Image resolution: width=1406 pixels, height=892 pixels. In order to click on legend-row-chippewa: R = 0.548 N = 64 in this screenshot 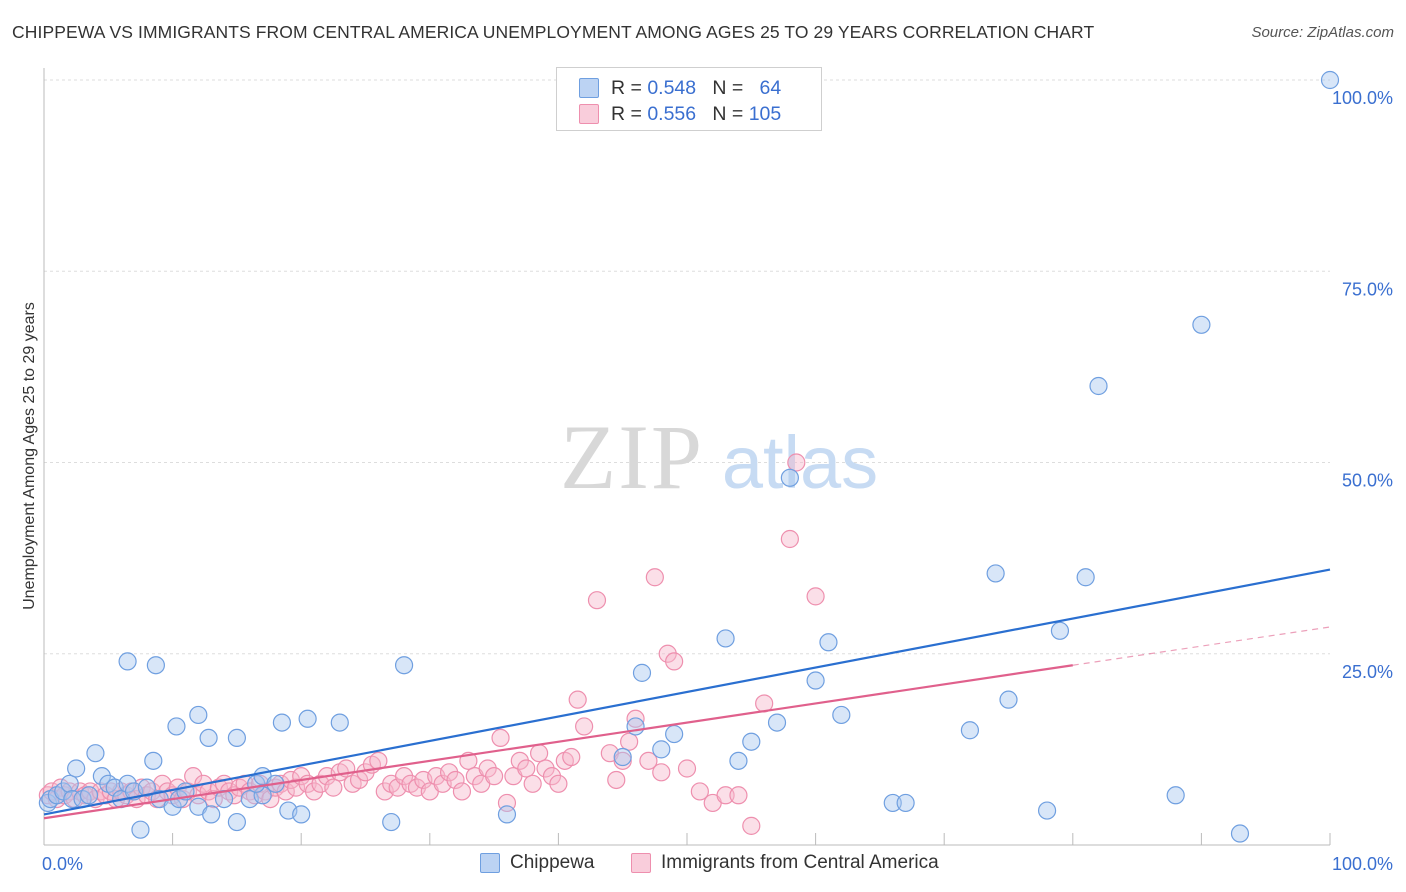, I will do `click(680, 88)`.